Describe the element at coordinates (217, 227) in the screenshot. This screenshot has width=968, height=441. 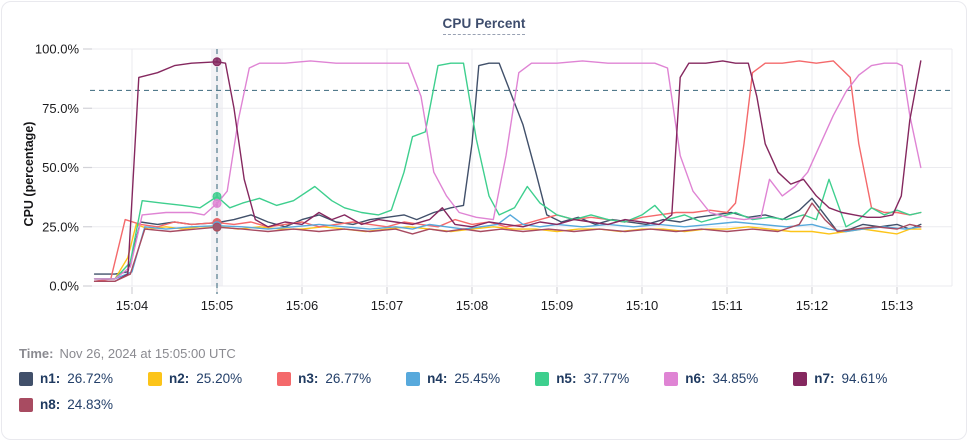
I see `cursor-dot-n8` at that location.